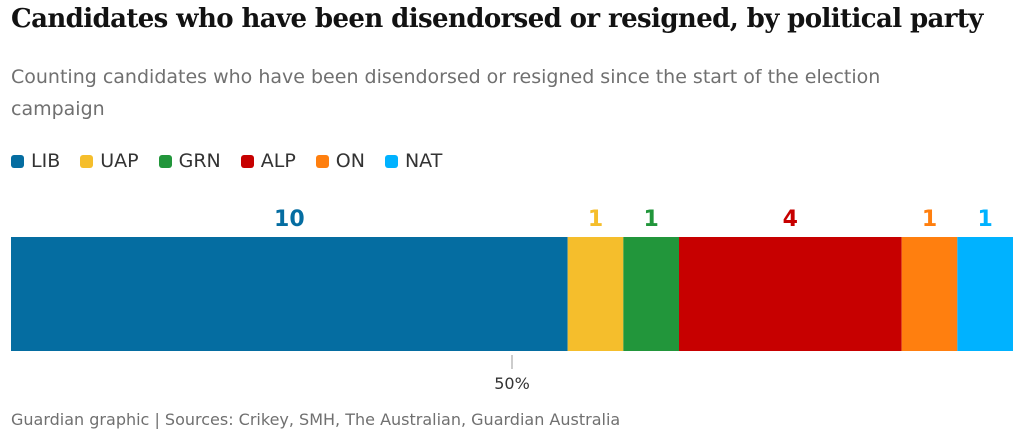 The image size is (1024, 439). What do you see at coordinates (289, 294) in the screenshot?
I see `bar-segment-lib` at bounding box center [289, 294].